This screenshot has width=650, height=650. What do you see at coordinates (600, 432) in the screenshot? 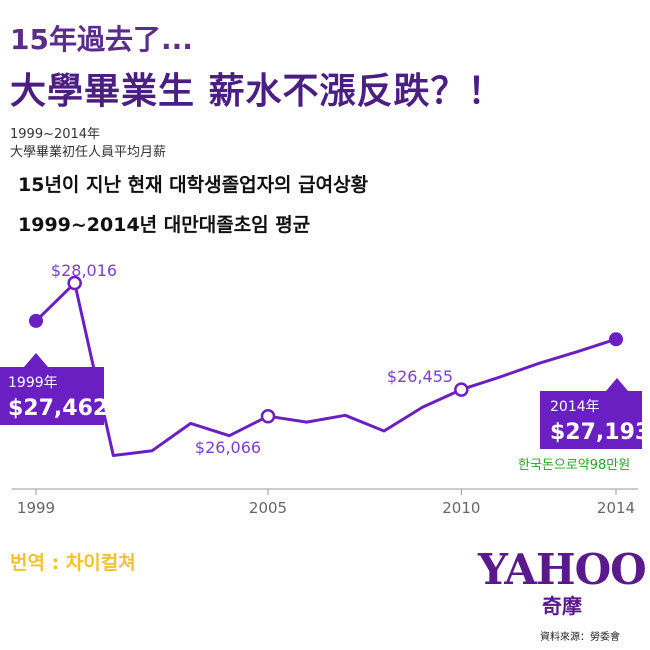
I see `end-callout-value: $27,193` at bounding box center [600, 432].